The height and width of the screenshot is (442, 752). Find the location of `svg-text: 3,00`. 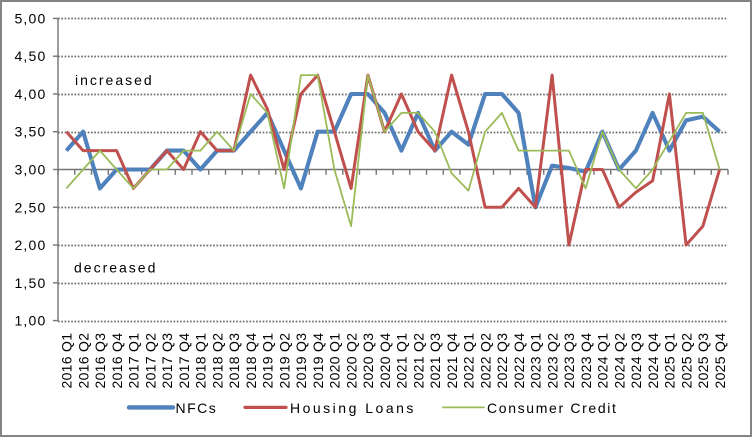

svg-text: 3,00 is located at coordinates (30, 170).